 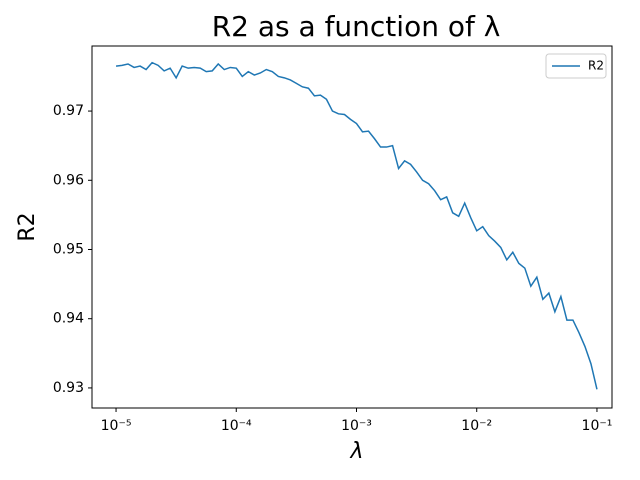 I want to click on x-axis-label: λ, so click(x=356, y=451).